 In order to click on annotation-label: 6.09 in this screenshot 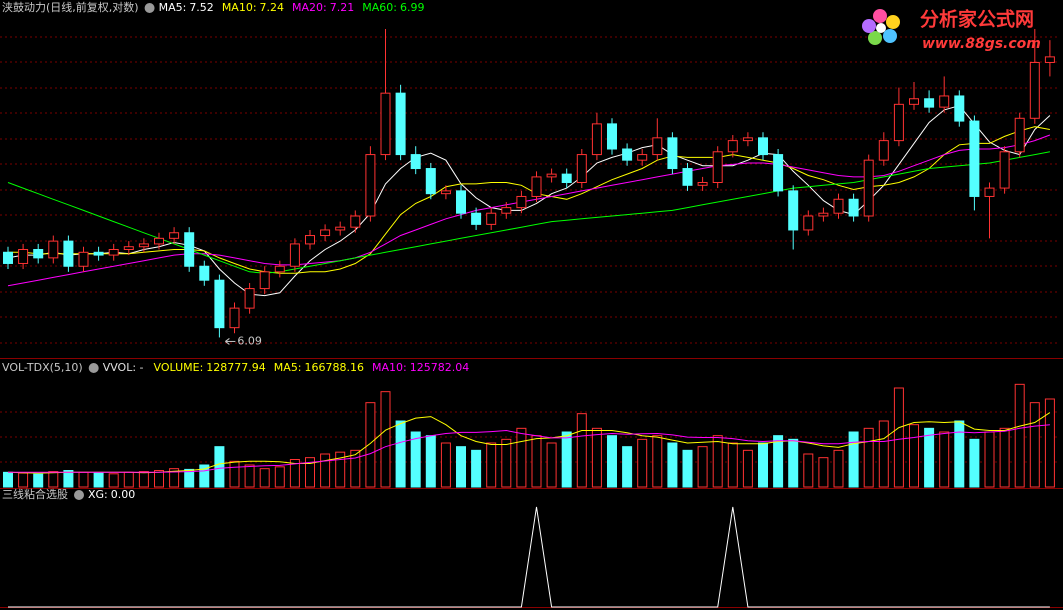, I will do `click(249, 340)`.